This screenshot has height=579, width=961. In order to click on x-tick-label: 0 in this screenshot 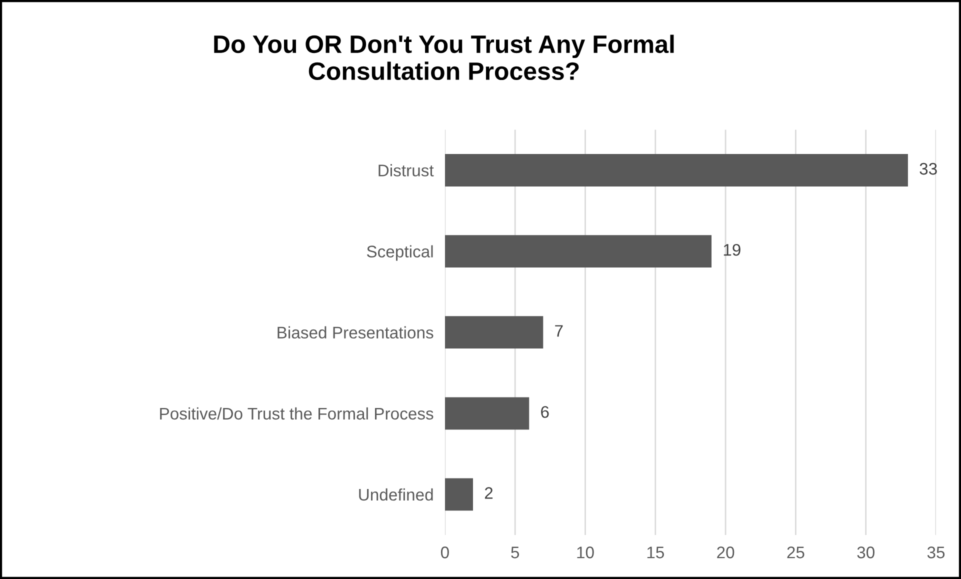, I will do `click(444, 552)`.